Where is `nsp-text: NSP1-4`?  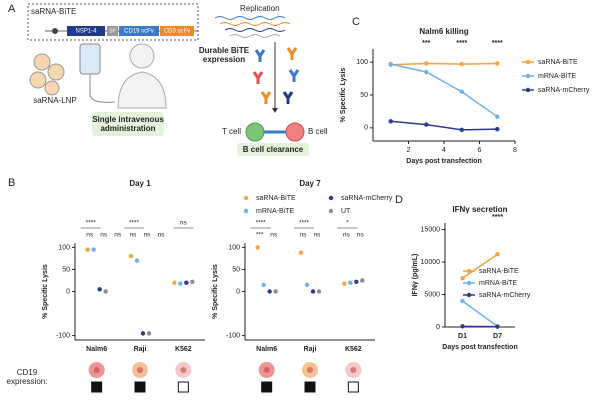
nsp-text: NSP1-4 is located at coordinates (86, 32).